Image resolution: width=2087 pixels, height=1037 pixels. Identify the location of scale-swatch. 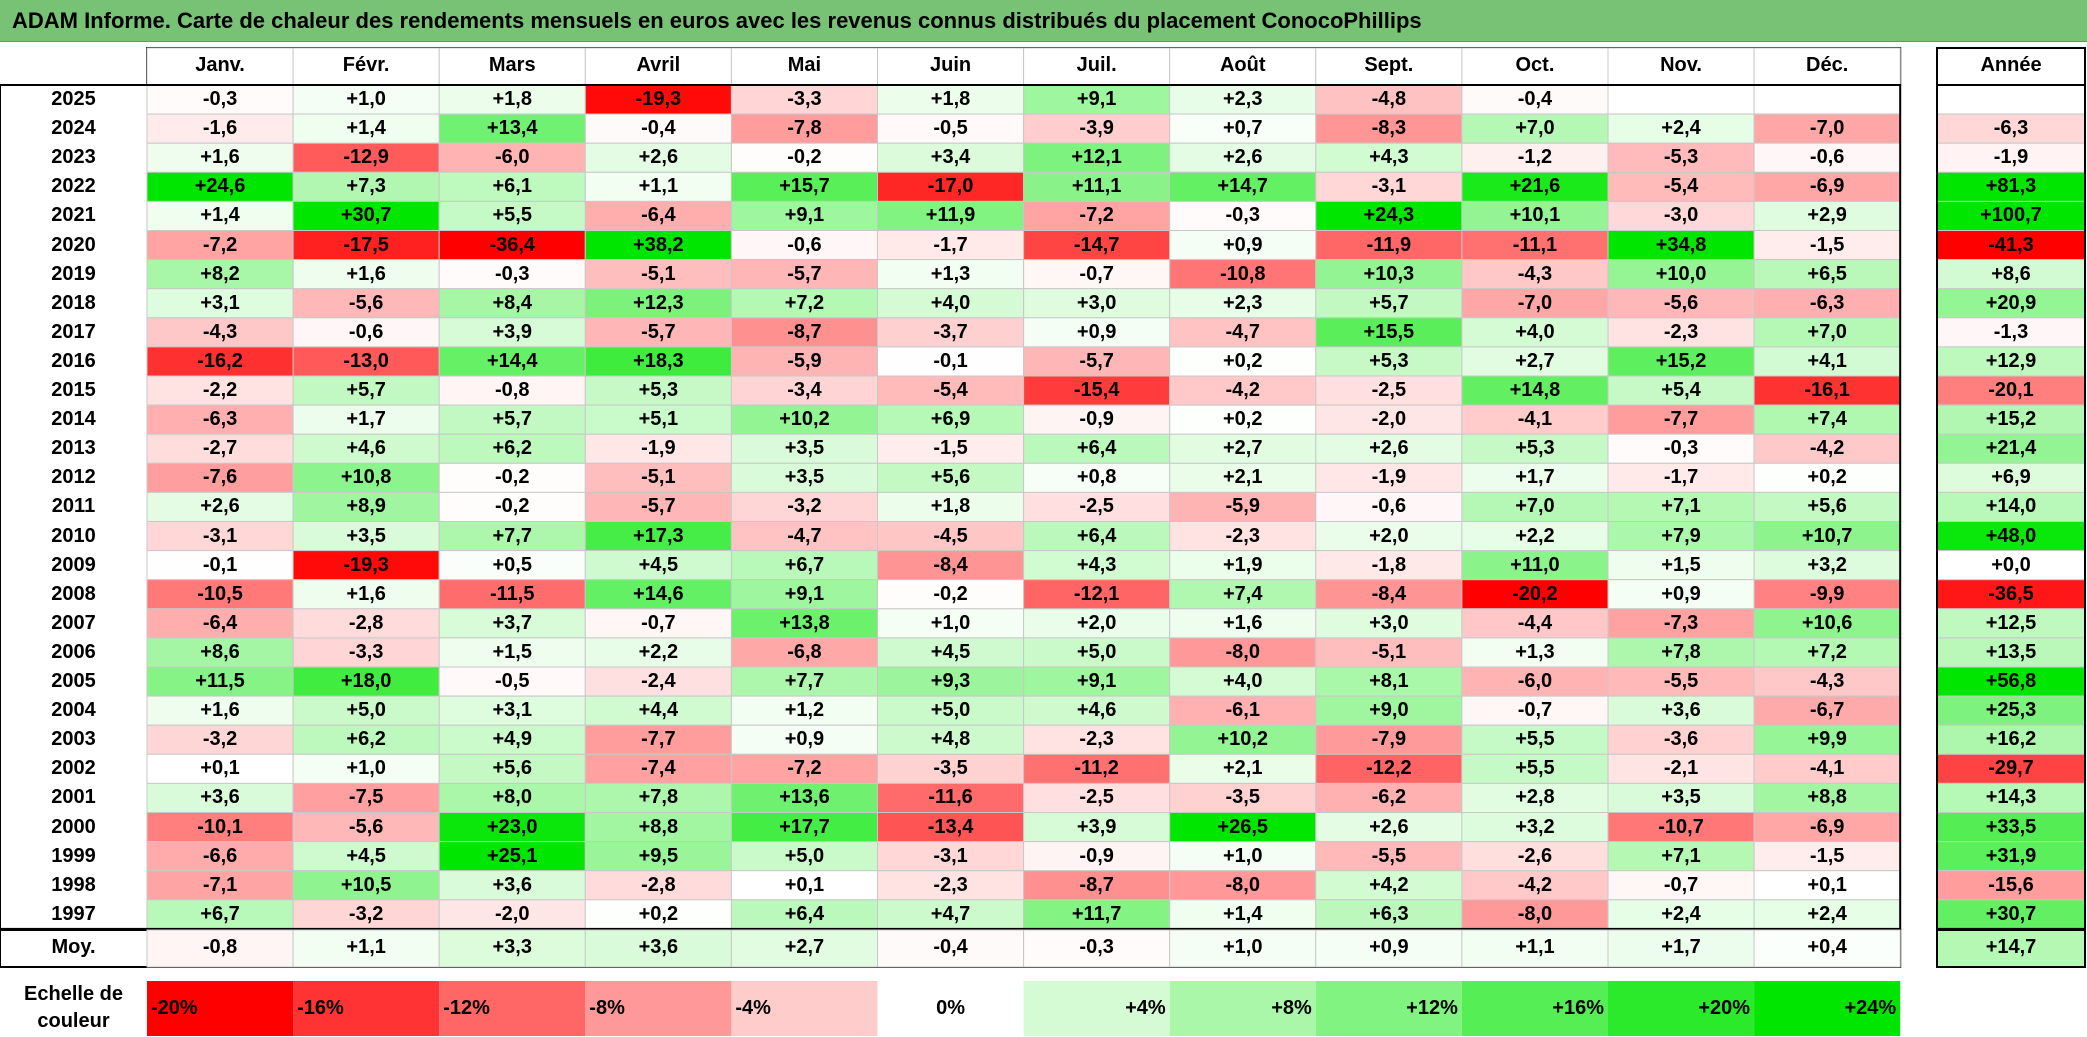
(1681, 1008).